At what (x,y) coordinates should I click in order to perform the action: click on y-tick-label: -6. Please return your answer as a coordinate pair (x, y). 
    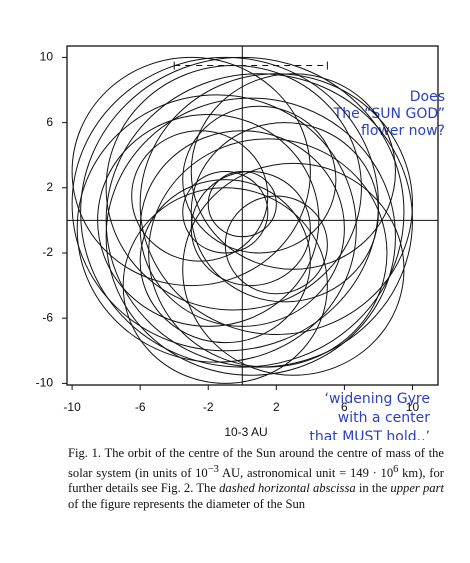
    Looking at the image, I should click on (47, 317).